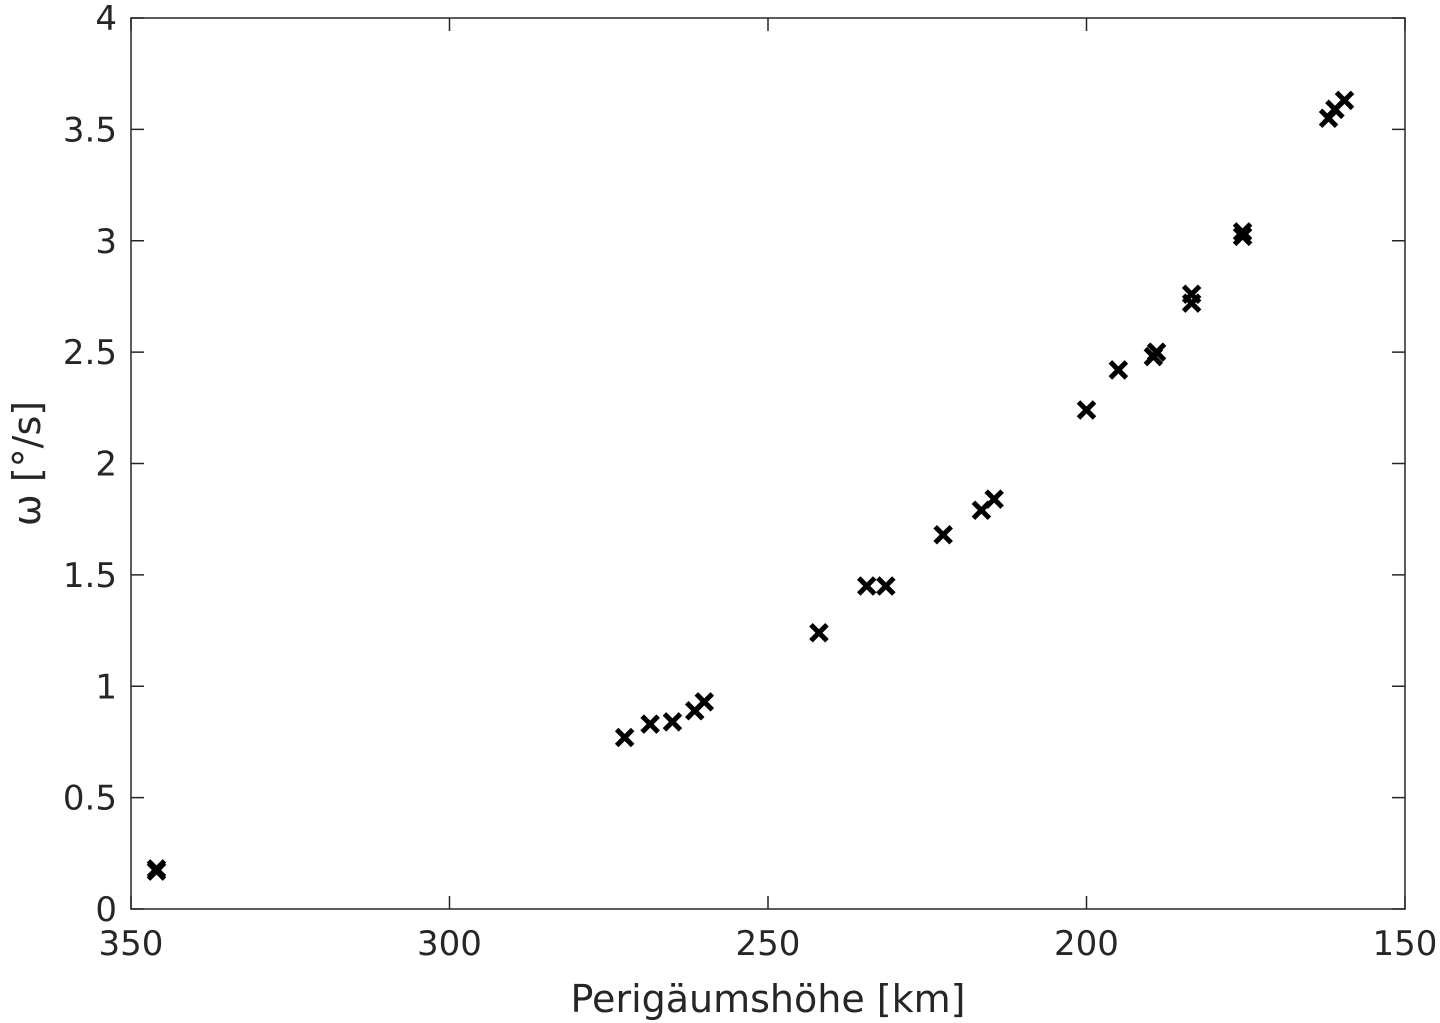 The height and width of the screenshot is (1023, 1440). What do you see at coordinates (90, 353) in the screenshot?
I see `y-tick-label: 2.5` at bounding box center [90, 353].